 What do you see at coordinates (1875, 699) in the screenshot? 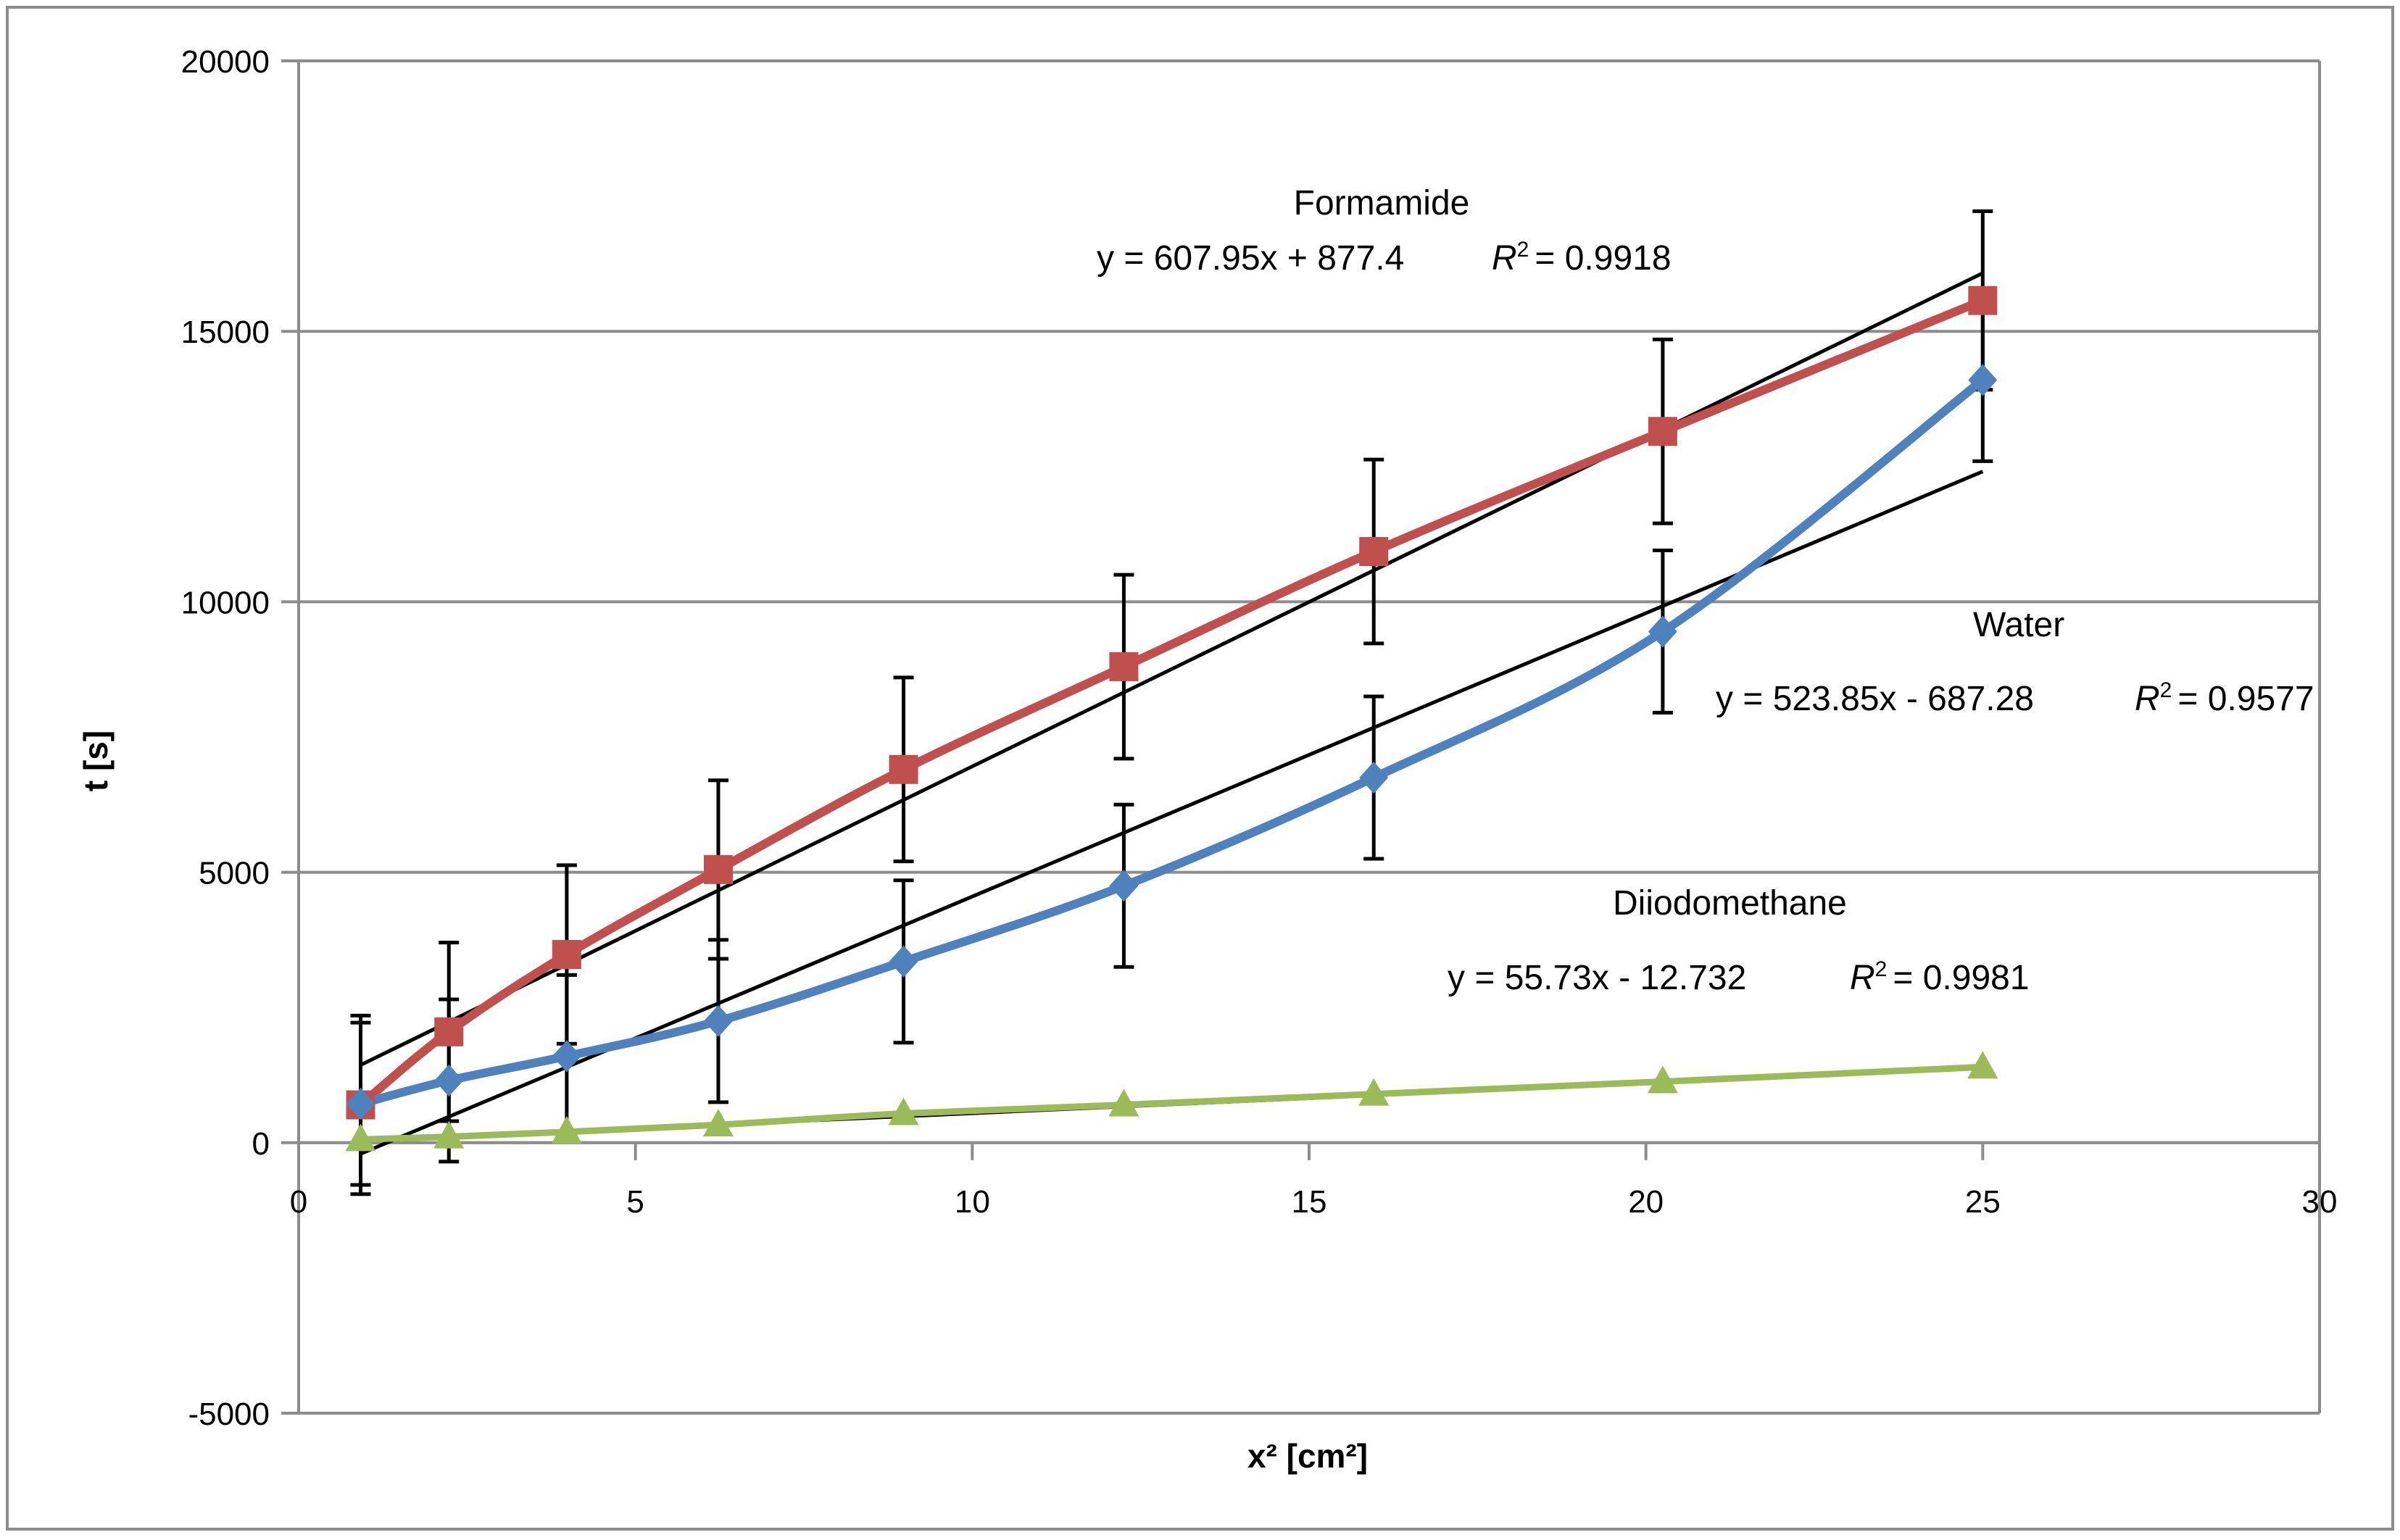
I see `water-equation: y = 523.85x - 687.28` at bounding box center [1875, 699].